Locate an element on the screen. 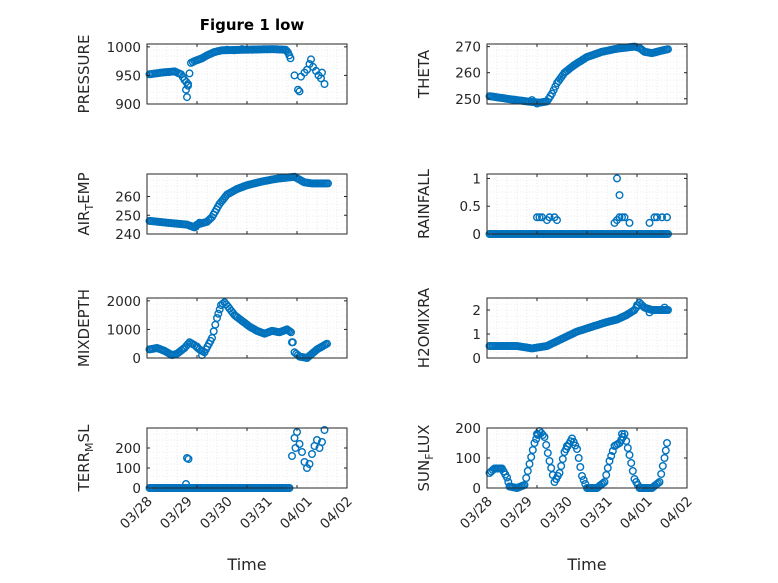  y-axis-label: AIRTEMP is located at coordinates (85, 203).